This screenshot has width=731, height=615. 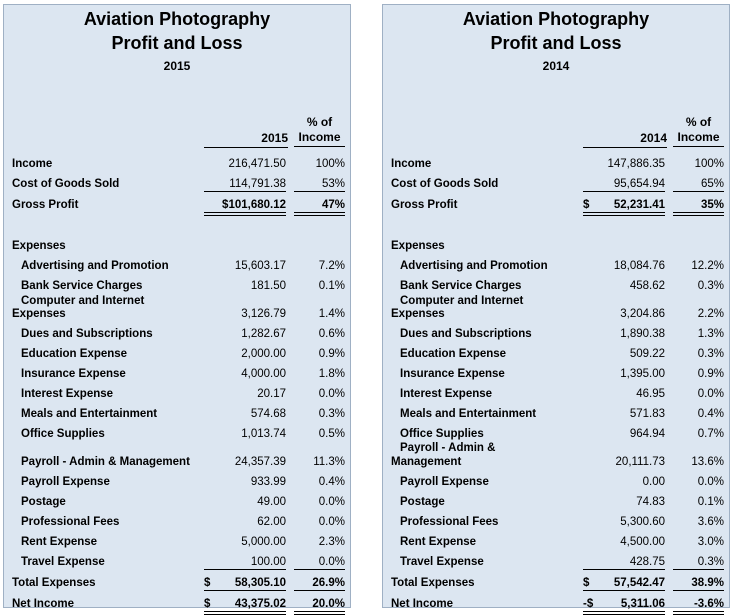 I want to click on expense-label: Office Supplies, so click(x=442, y=434).